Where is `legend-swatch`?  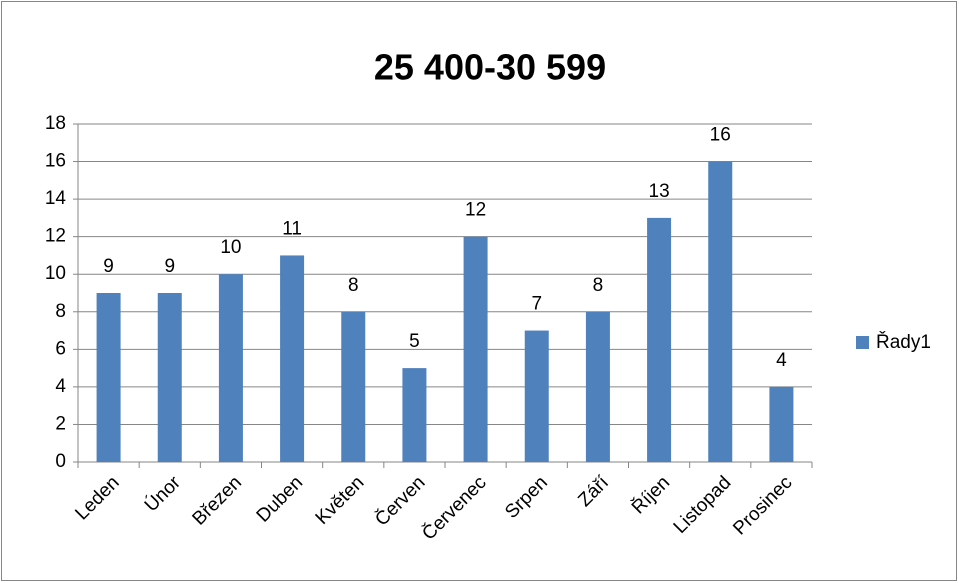 legend-swatch is located at coordinates (862, 342).